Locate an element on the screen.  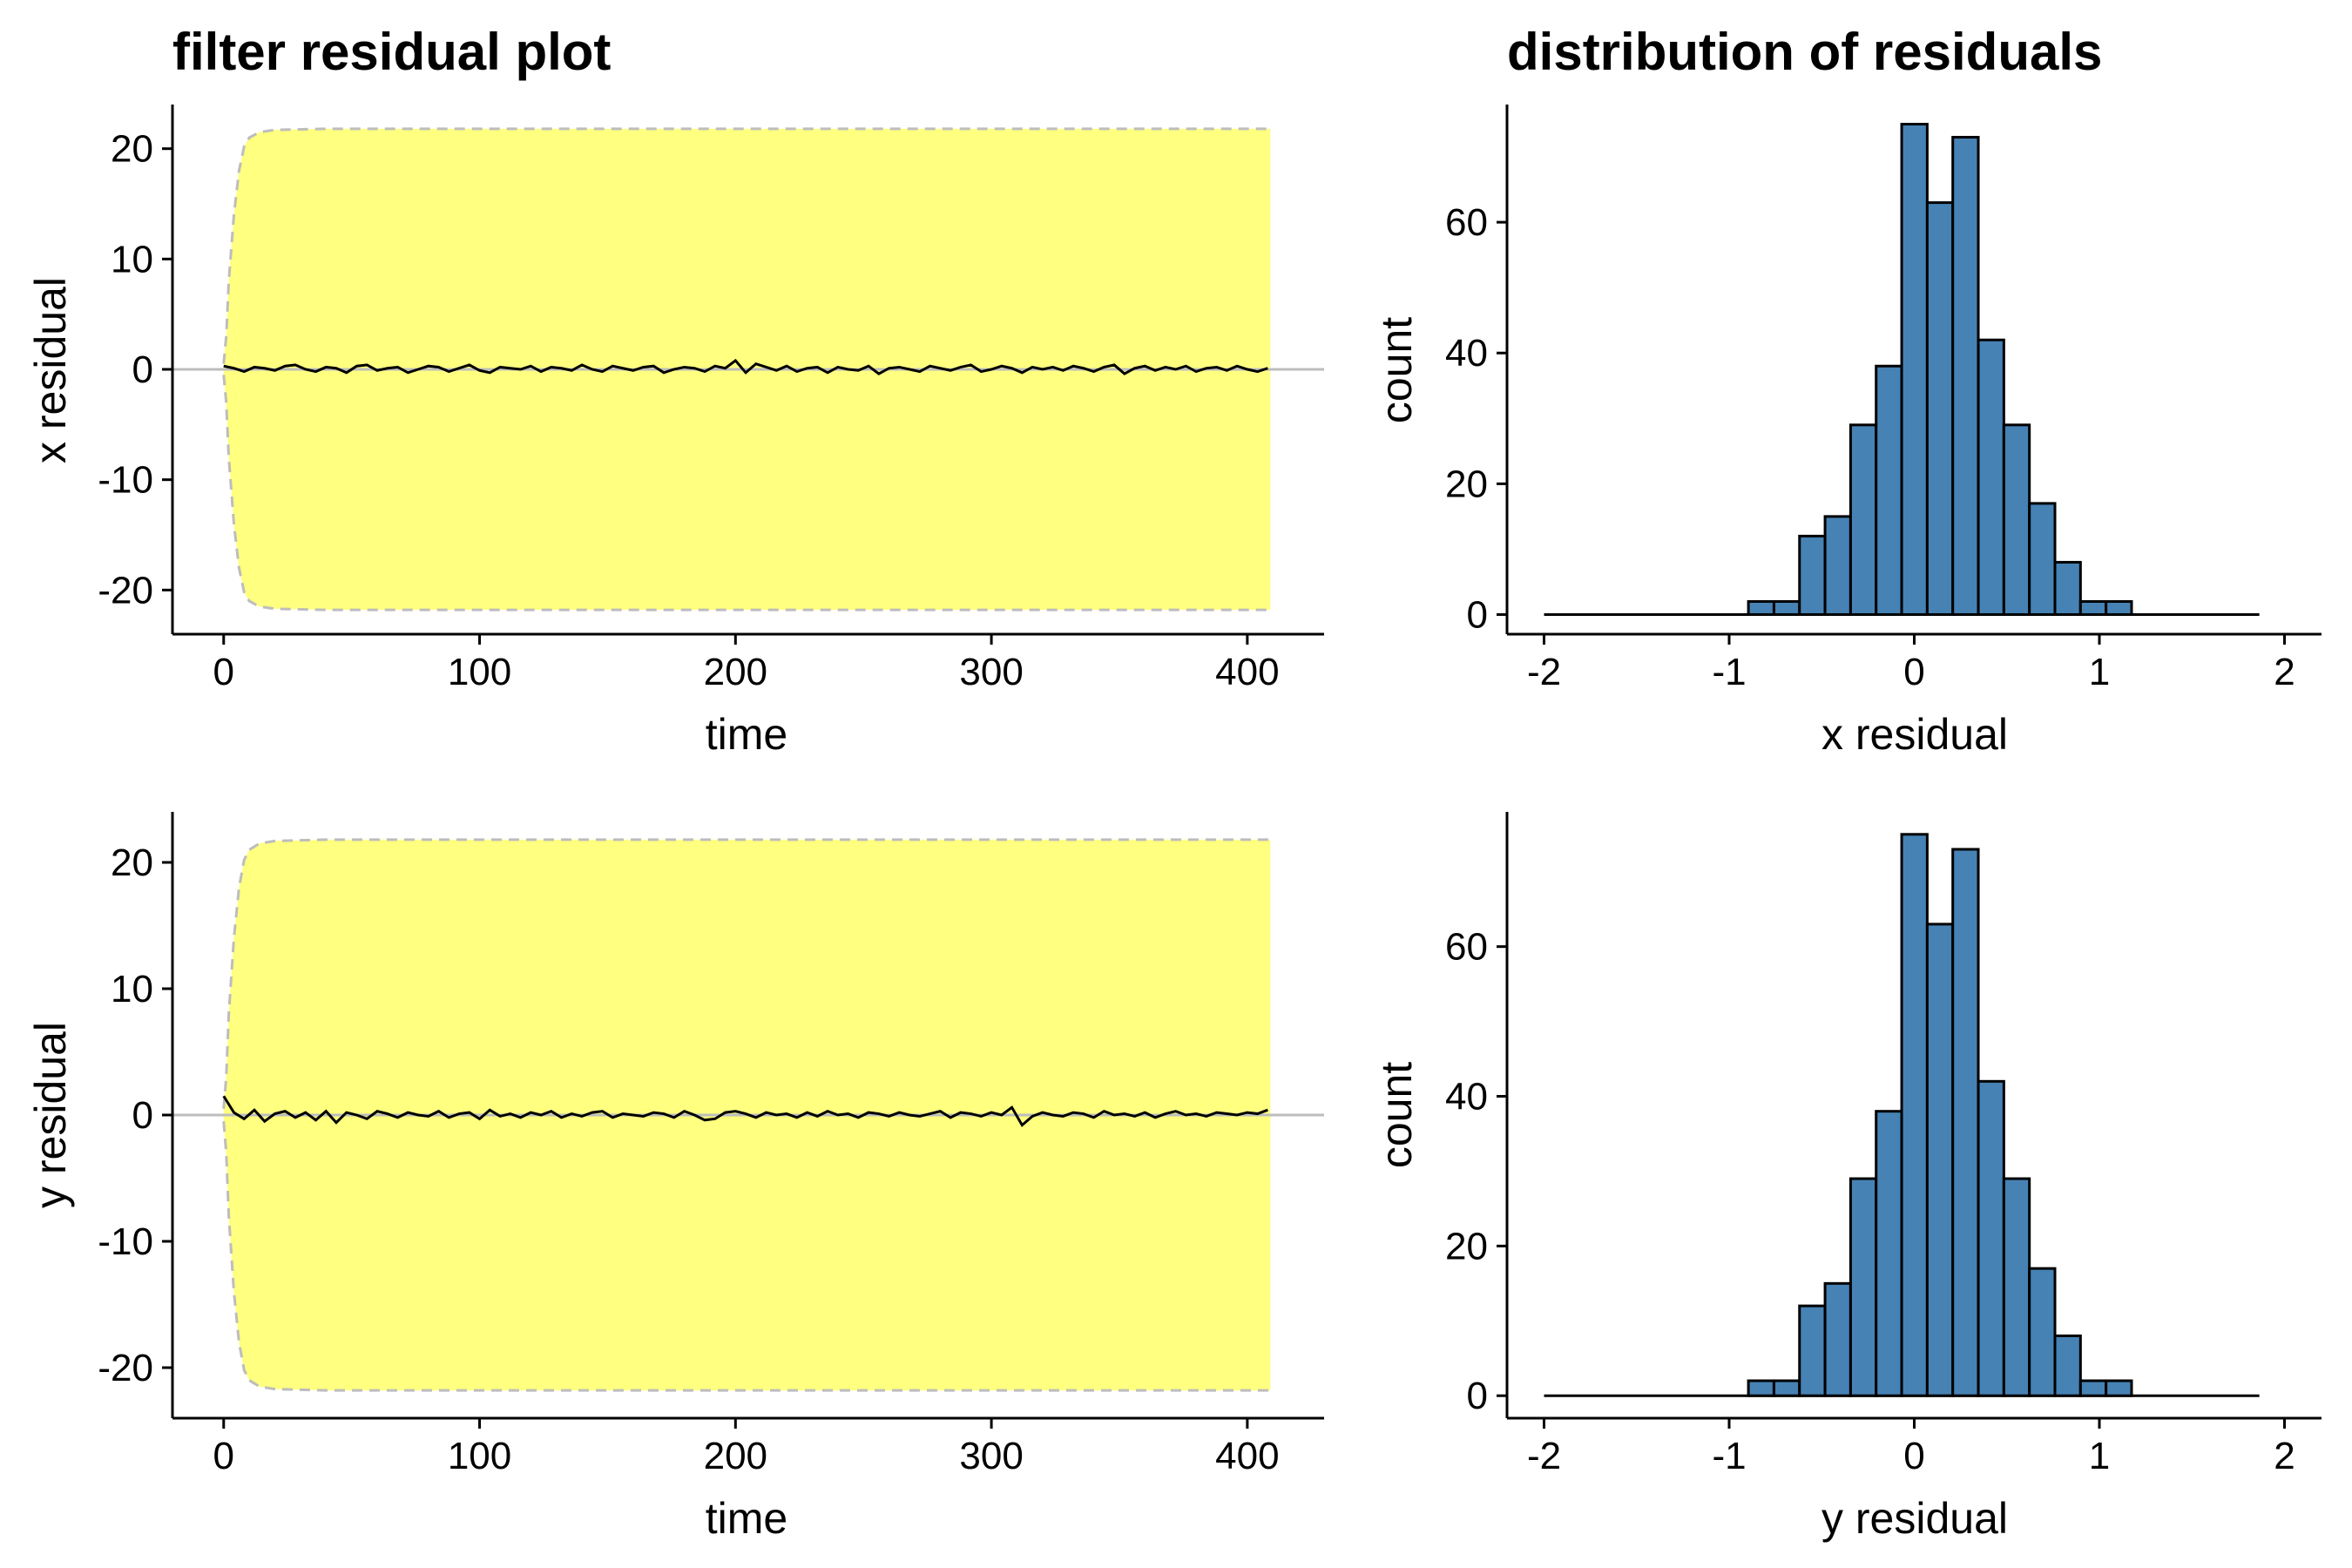
panel-title: distribution of residuals is located at coordinates (1805, 52).